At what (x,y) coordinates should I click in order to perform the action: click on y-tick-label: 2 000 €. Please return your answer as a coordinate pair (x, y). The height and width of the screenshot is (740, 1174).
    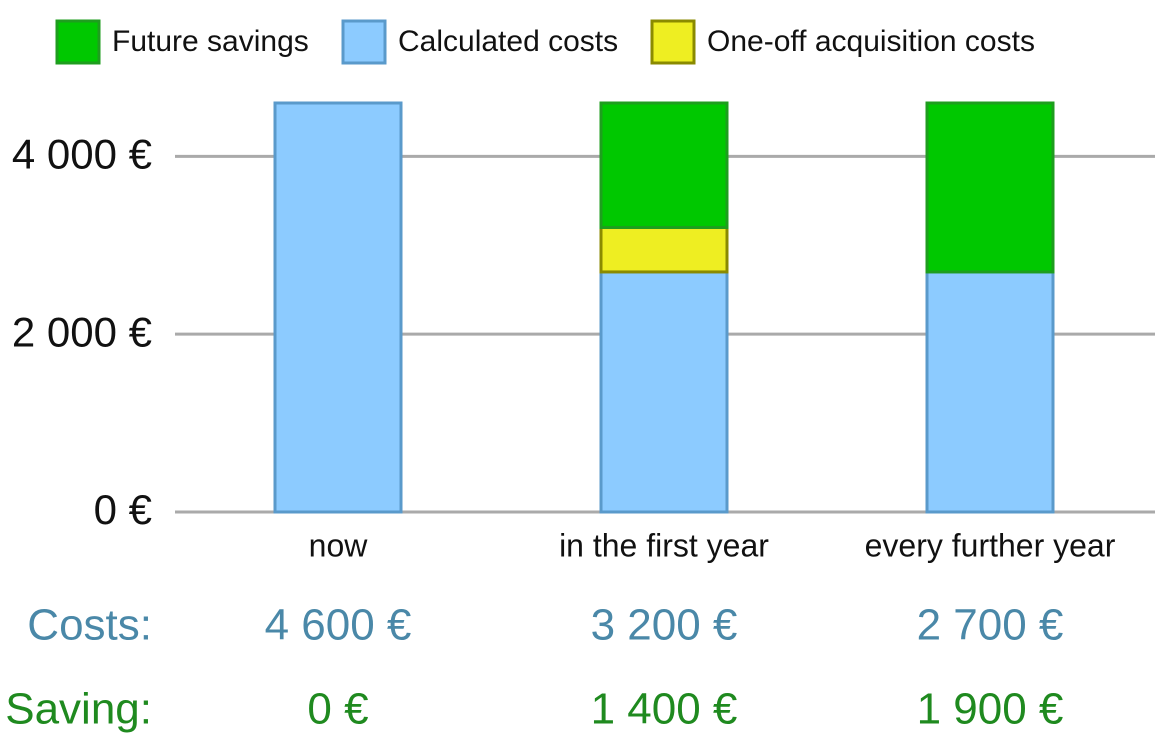
    Looking at the image, I should click on (82, 331).